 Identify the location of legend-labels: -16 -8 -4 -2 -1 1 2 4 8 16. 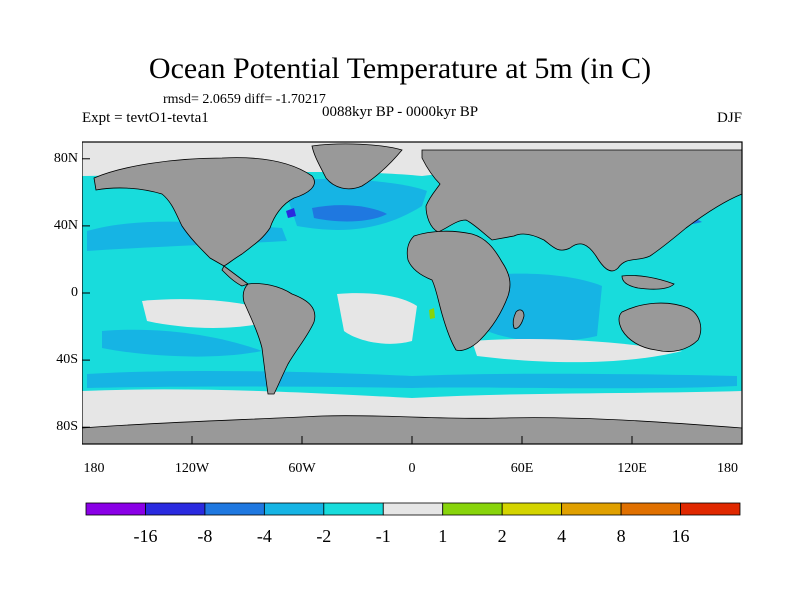
(411, 536).